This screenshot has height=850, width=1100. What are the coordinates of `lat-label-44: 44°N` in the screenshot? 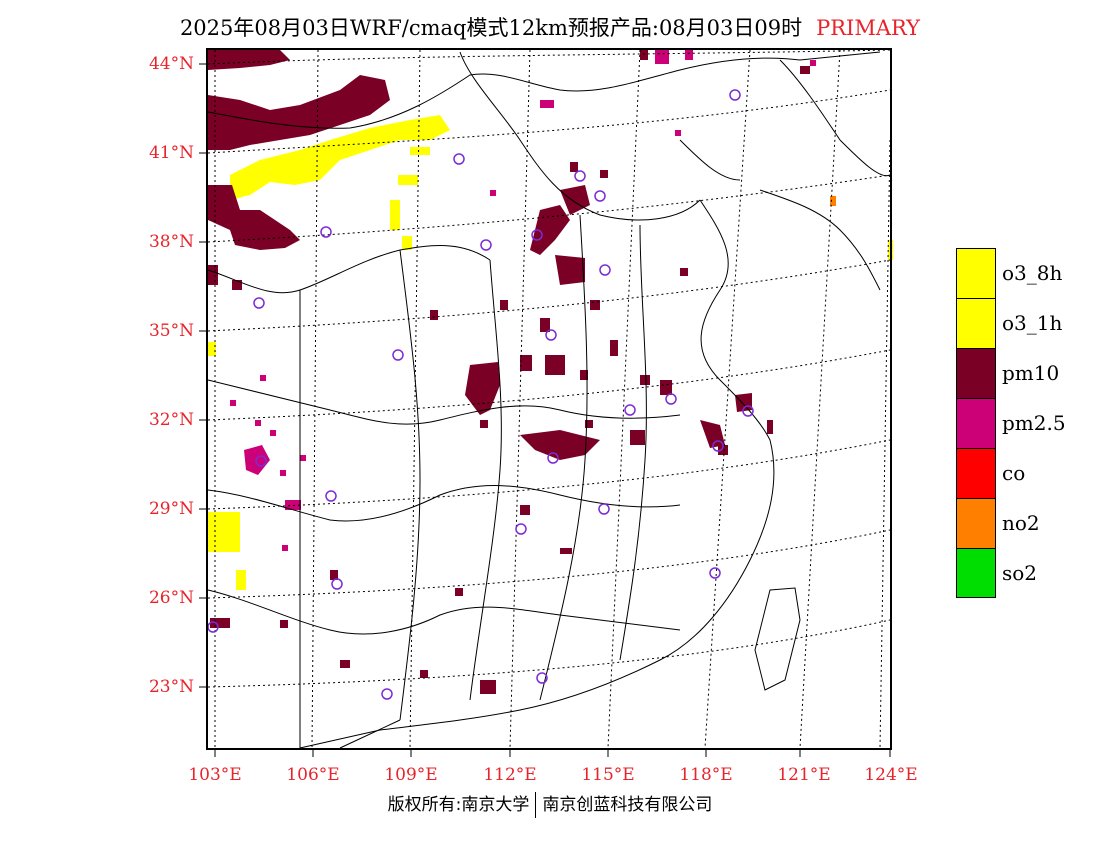 It's located at (171, 64).